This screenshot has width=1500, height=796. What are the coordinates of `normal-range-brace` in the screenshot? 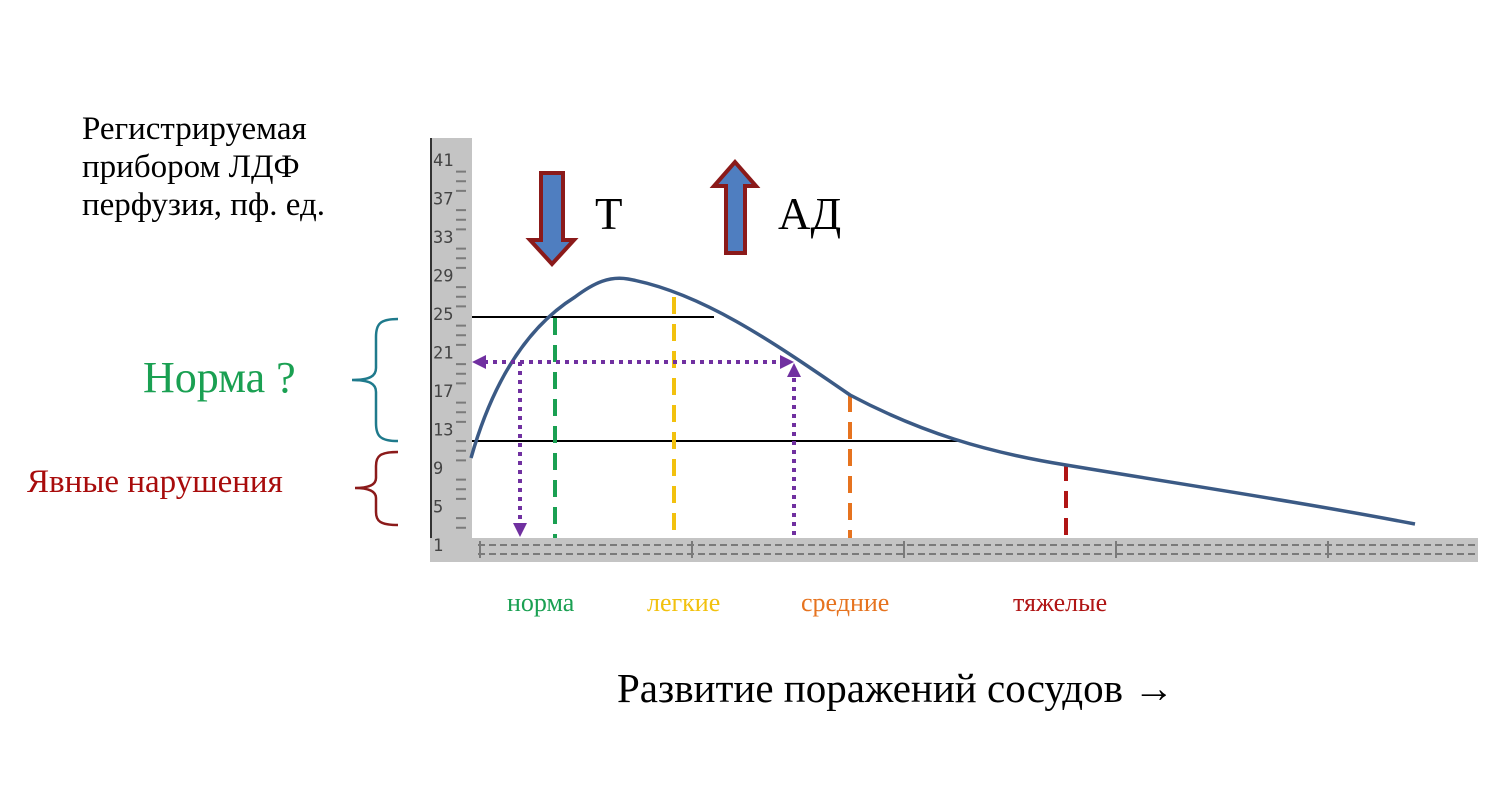 It's located at (375, 380).